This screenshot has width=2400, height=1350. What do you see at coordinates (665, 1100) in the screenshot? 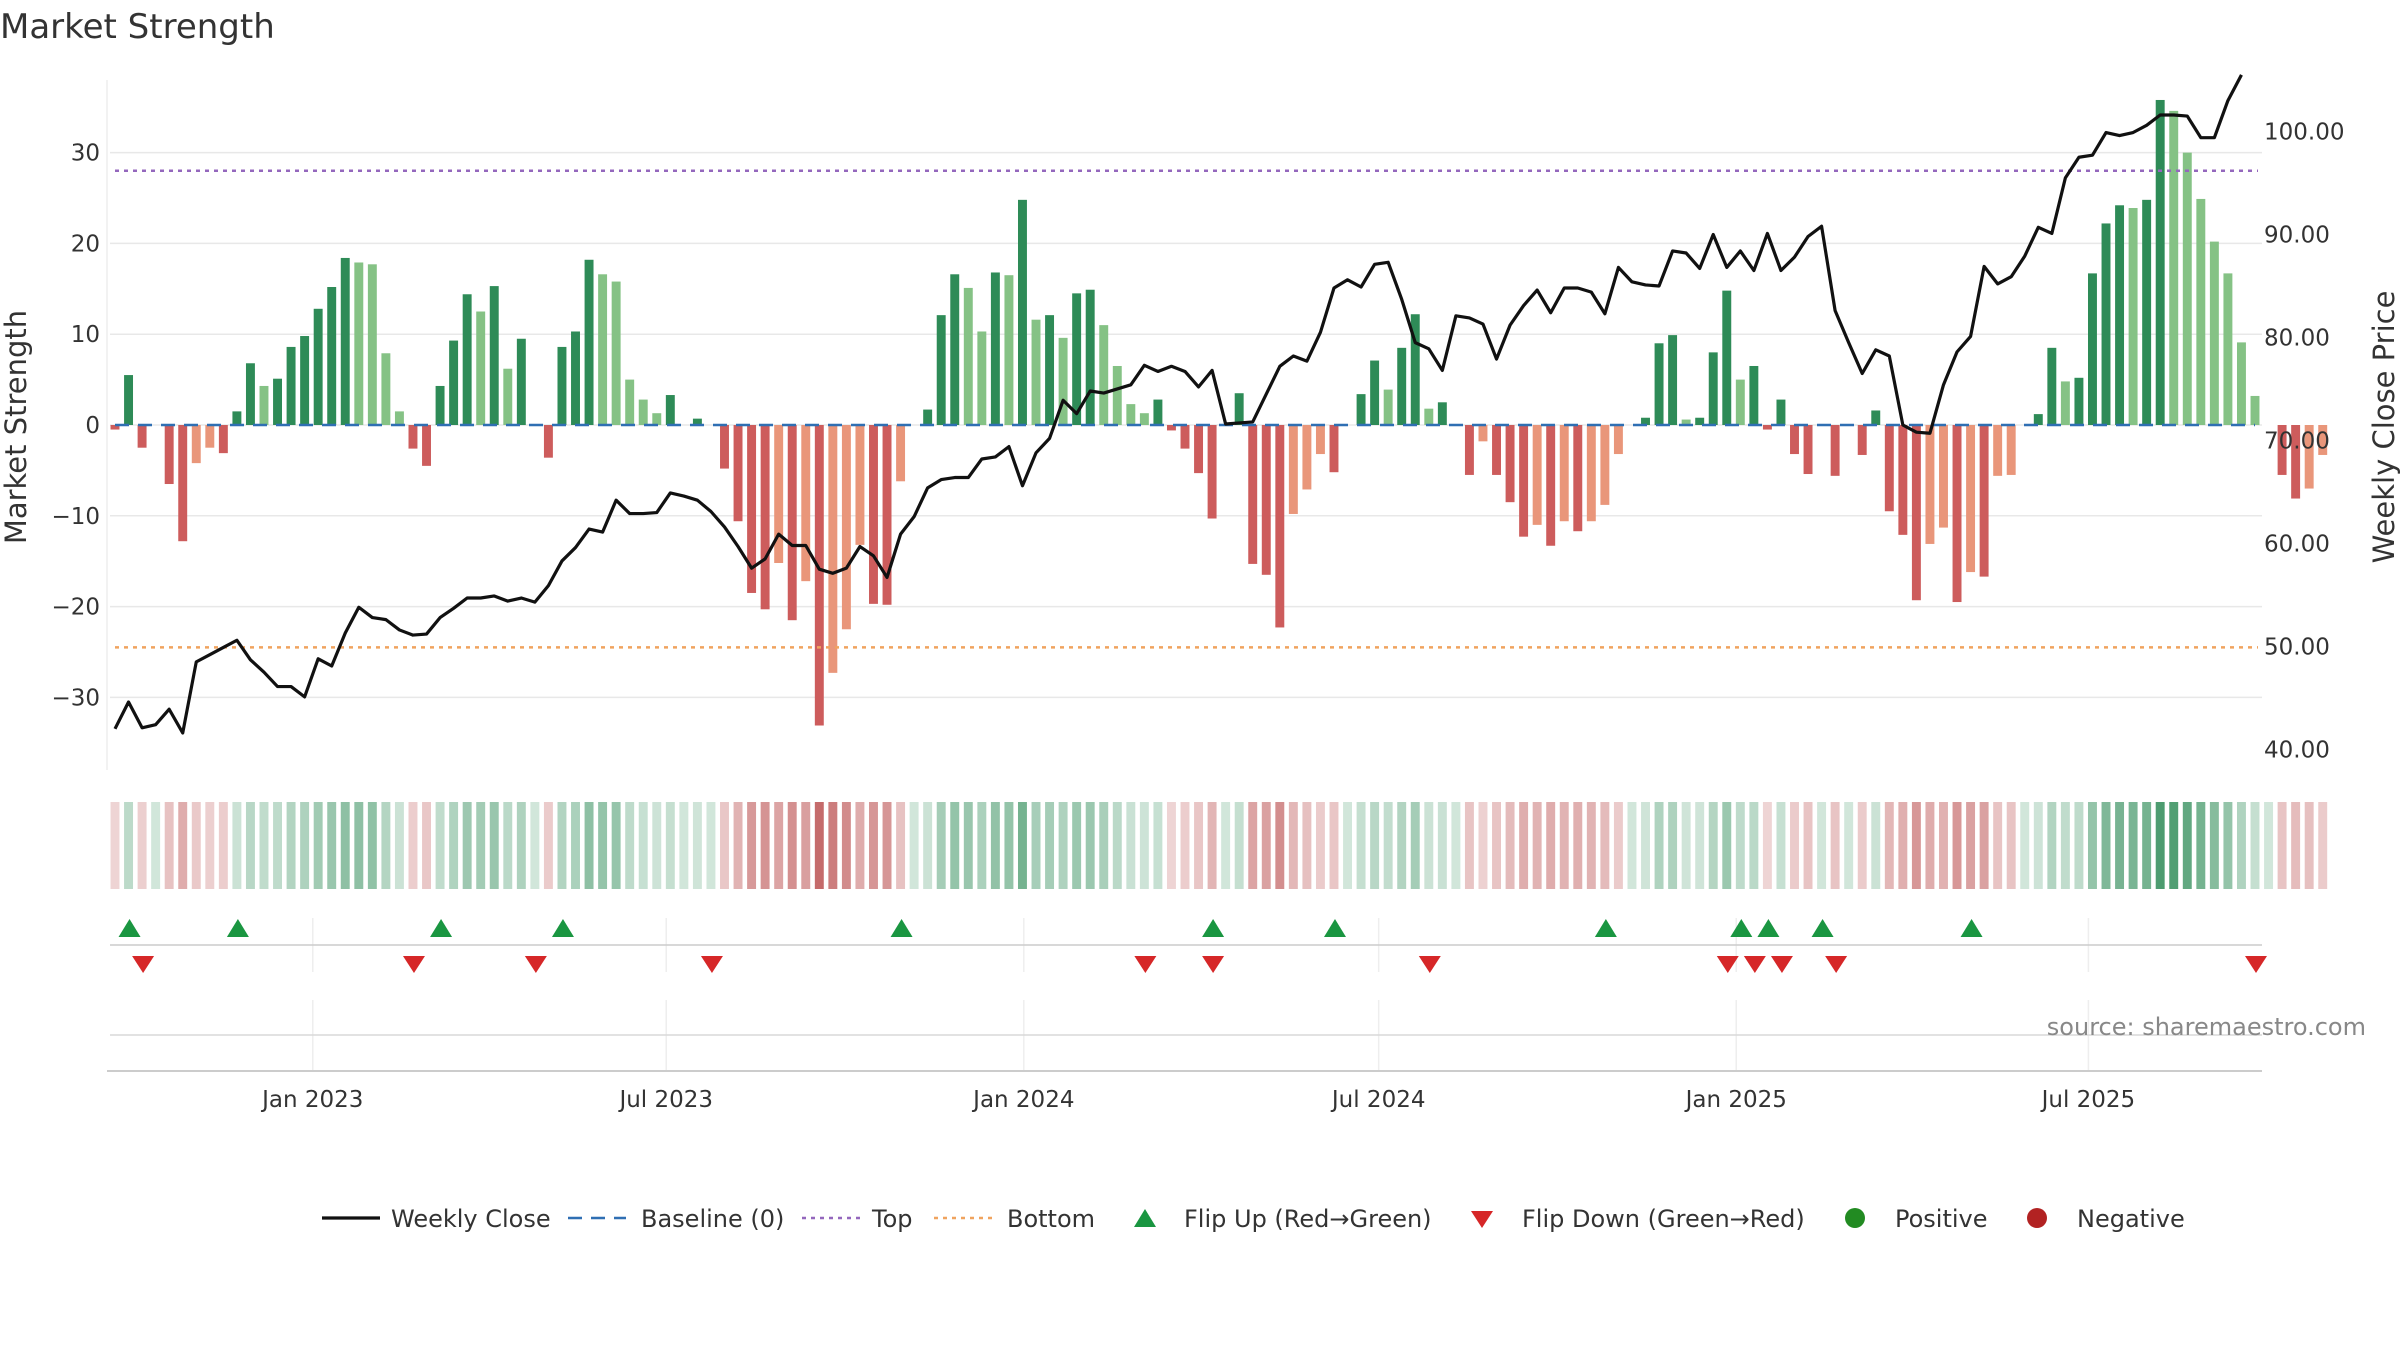
I see `x-tick-label: Jul 2023` at bounding box center [665, 1100].